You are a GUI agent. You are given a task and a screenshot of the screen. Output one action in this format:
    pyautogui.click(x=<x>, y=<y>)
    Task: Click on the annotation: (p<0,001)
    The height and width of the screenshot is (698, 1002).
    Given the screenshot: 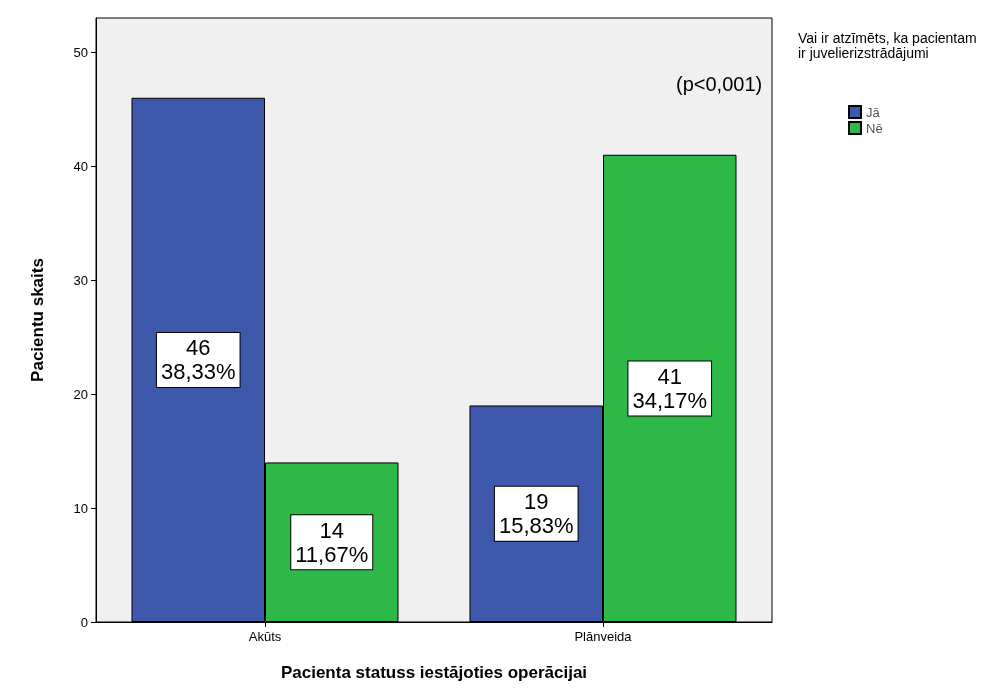 What is the action you would take?
    pyautogui.click(x=719, y=84)
    